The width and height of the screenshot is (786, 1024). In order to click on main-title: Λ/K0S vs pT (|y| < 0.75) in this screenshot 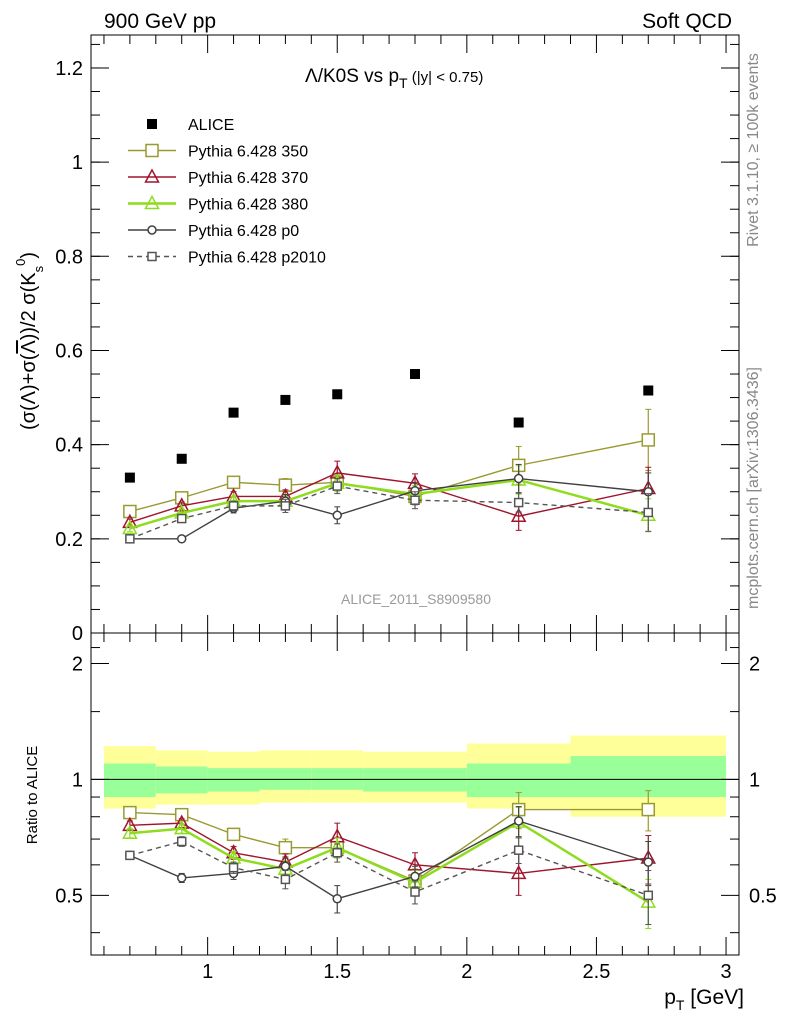, I will do `click(394, 78)`.